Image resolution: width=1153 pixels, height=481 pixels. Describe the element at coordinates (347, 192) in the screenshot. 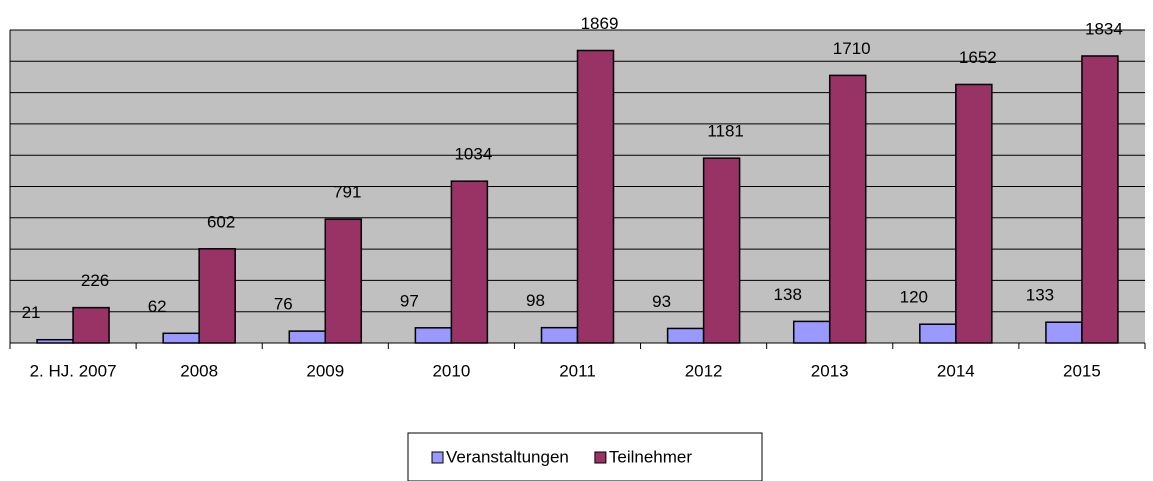

I see `data-label: 791` at that location.